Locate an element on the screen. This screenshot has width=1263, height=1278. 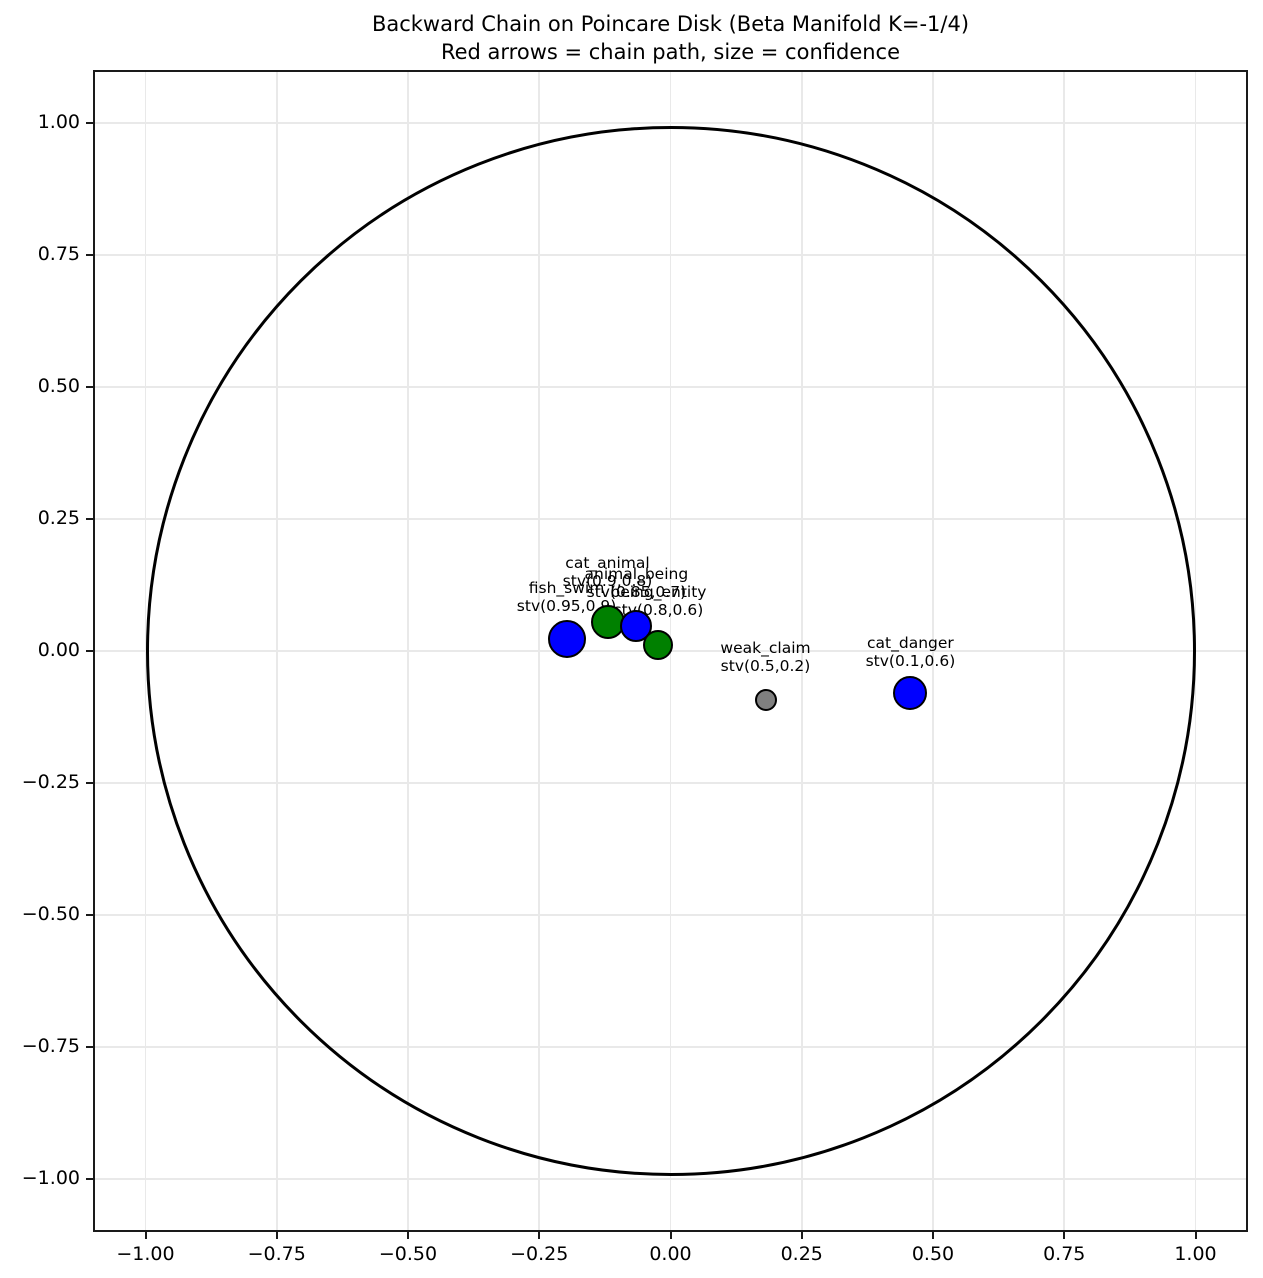
node-label-cat_danger: cat_danger stv(0.1,0.6) is located at coordinates (911, 652).